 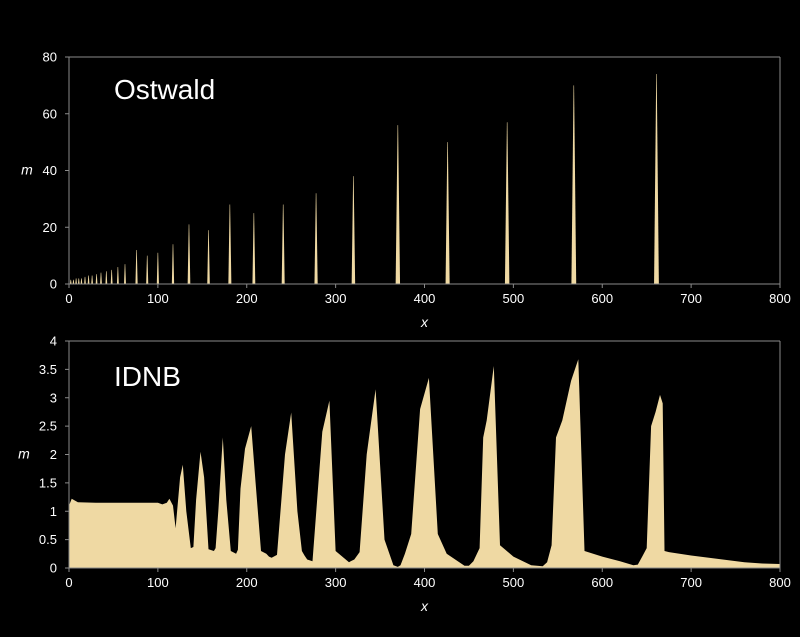 What do you see at coordinates (53, 341) in the screenshot?
I see `y-tick-label: 4` at bounding box center [53, 341].